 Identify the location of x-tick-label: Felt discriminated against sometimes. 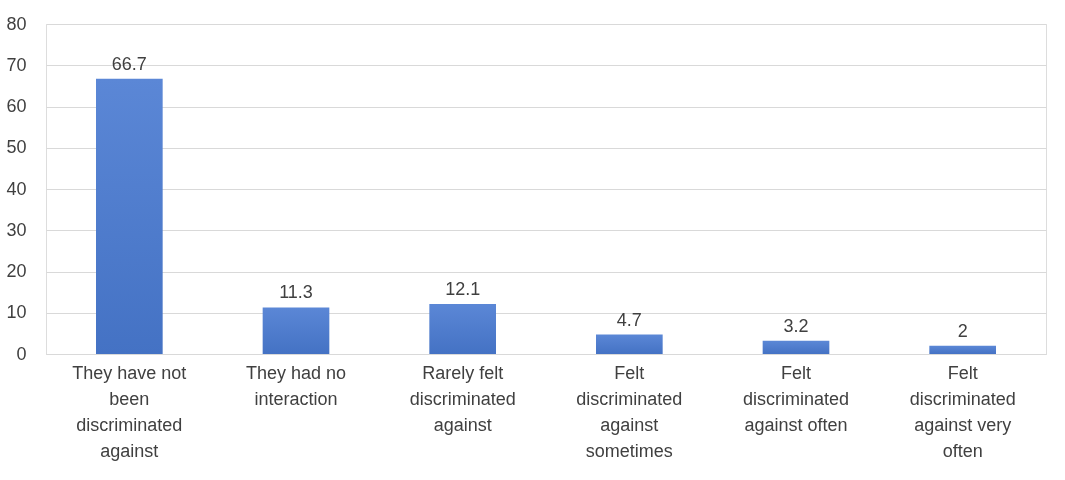
(629, 411).